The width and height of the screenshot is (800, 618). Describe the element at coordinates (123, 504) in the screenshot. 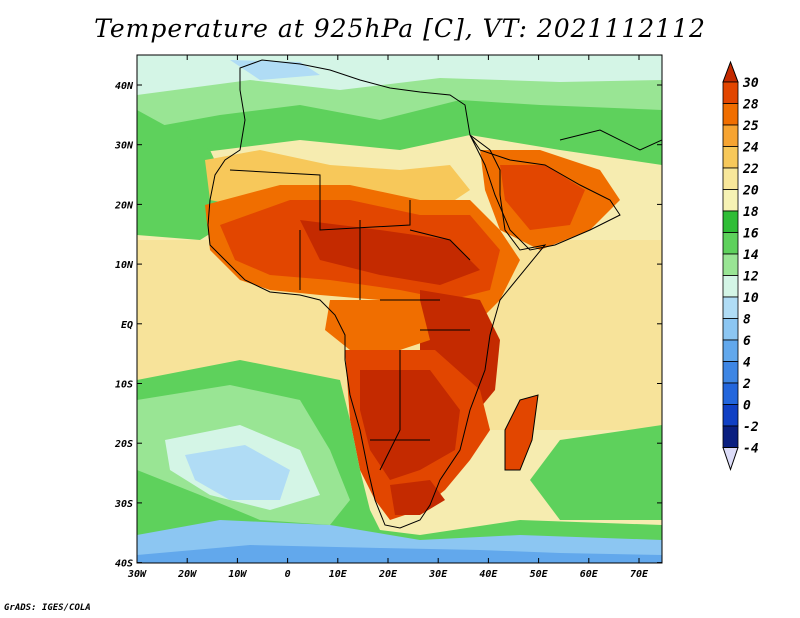

I see `lat-tick-label: 30S` at that location.